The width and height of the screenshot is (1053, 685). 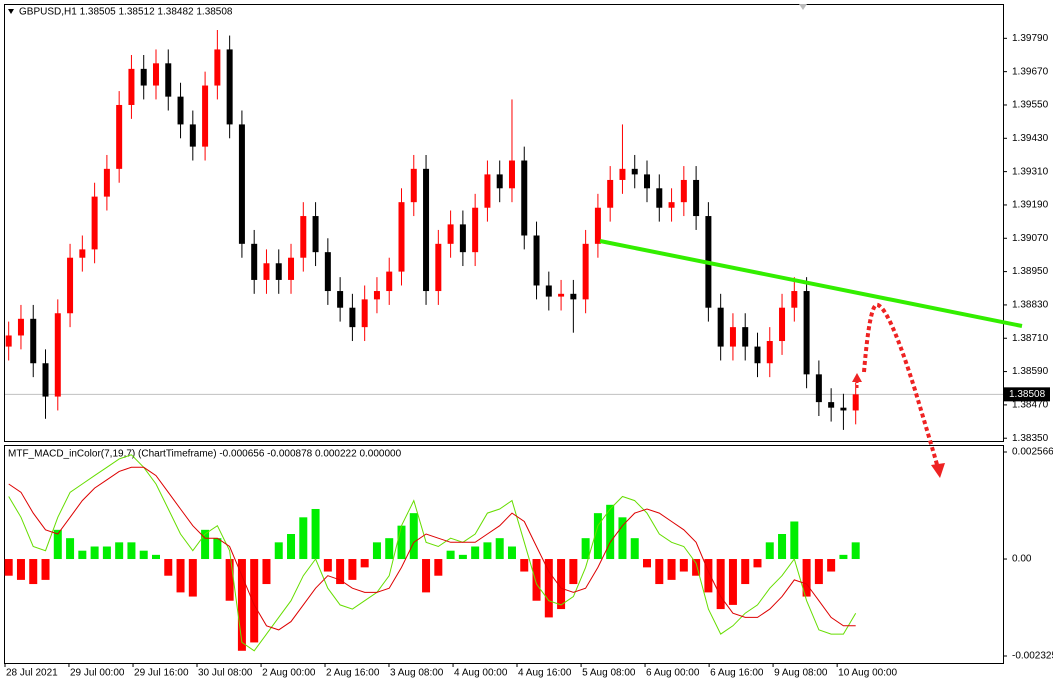 I want to click on y-tick-label: 1.38470, so click(x=1030, y=405).